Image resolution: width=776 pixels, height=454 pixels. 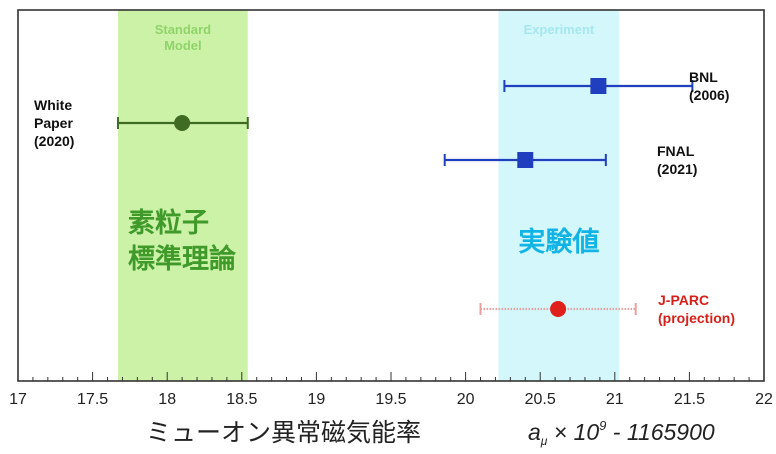 What do you see at coordinates (183, 29) in the screenshot?
I see `band-0-label-line-0: Standard` at bounding box center [183, 29].